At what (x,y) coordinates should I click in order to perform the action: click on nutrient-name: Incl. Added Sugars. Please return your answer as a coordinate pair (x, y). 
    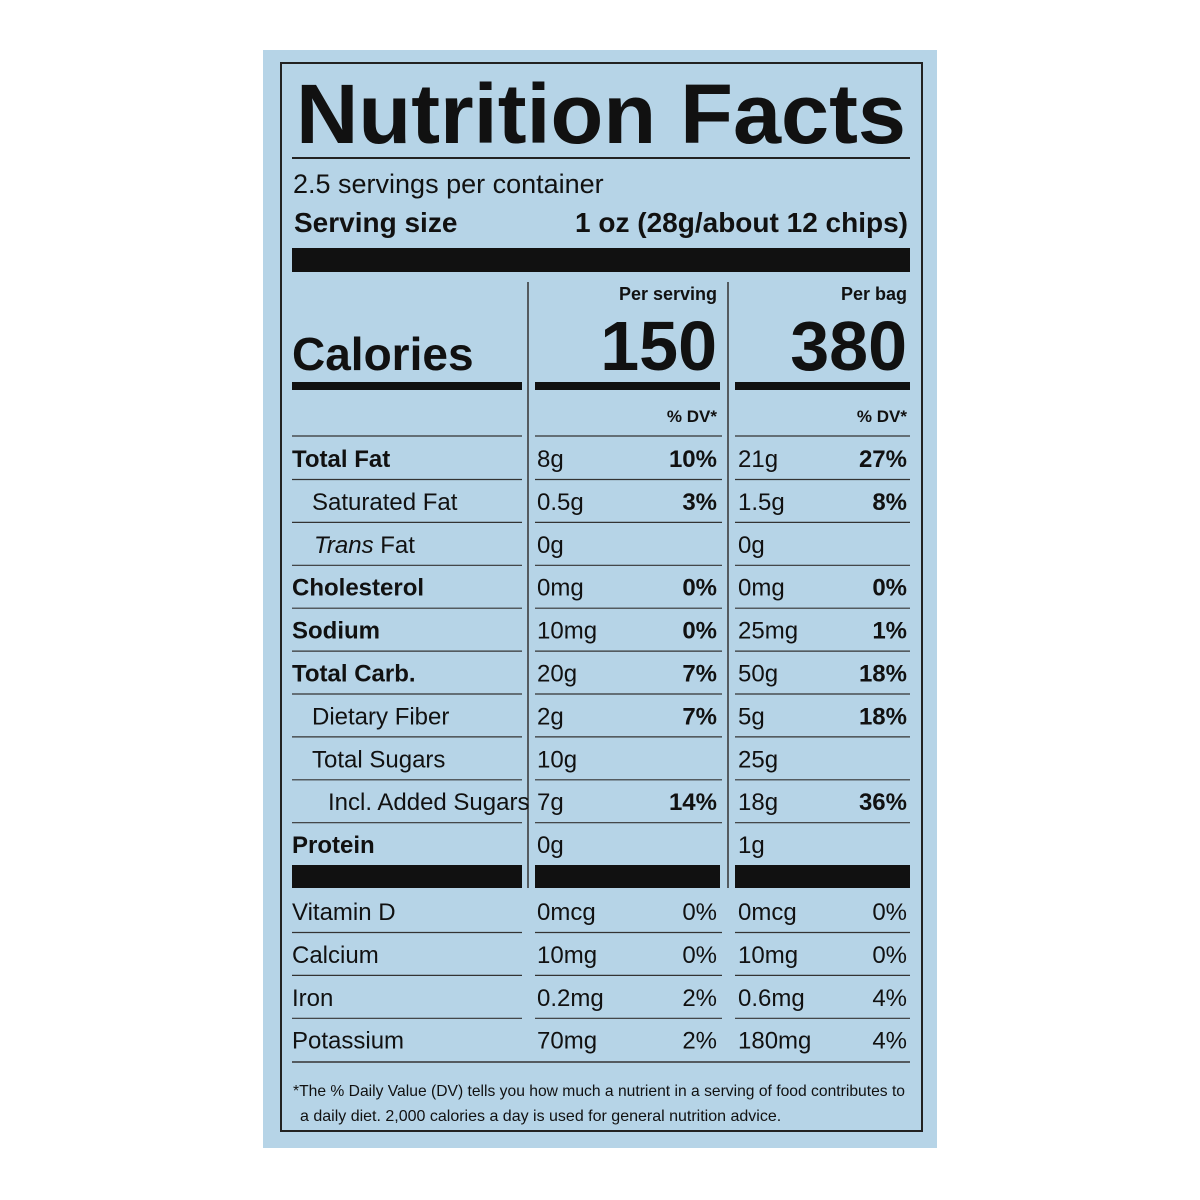
    Looking at the image, I should click on (428, 802).